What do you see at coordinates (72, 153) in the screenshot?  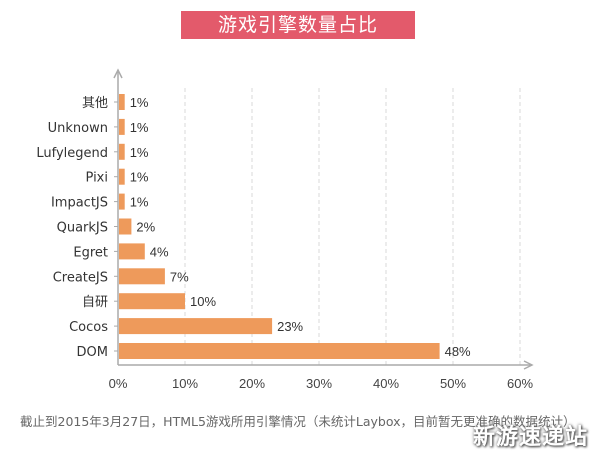 I see `category-label: Lufylegend` at bounding box center [72, 153].